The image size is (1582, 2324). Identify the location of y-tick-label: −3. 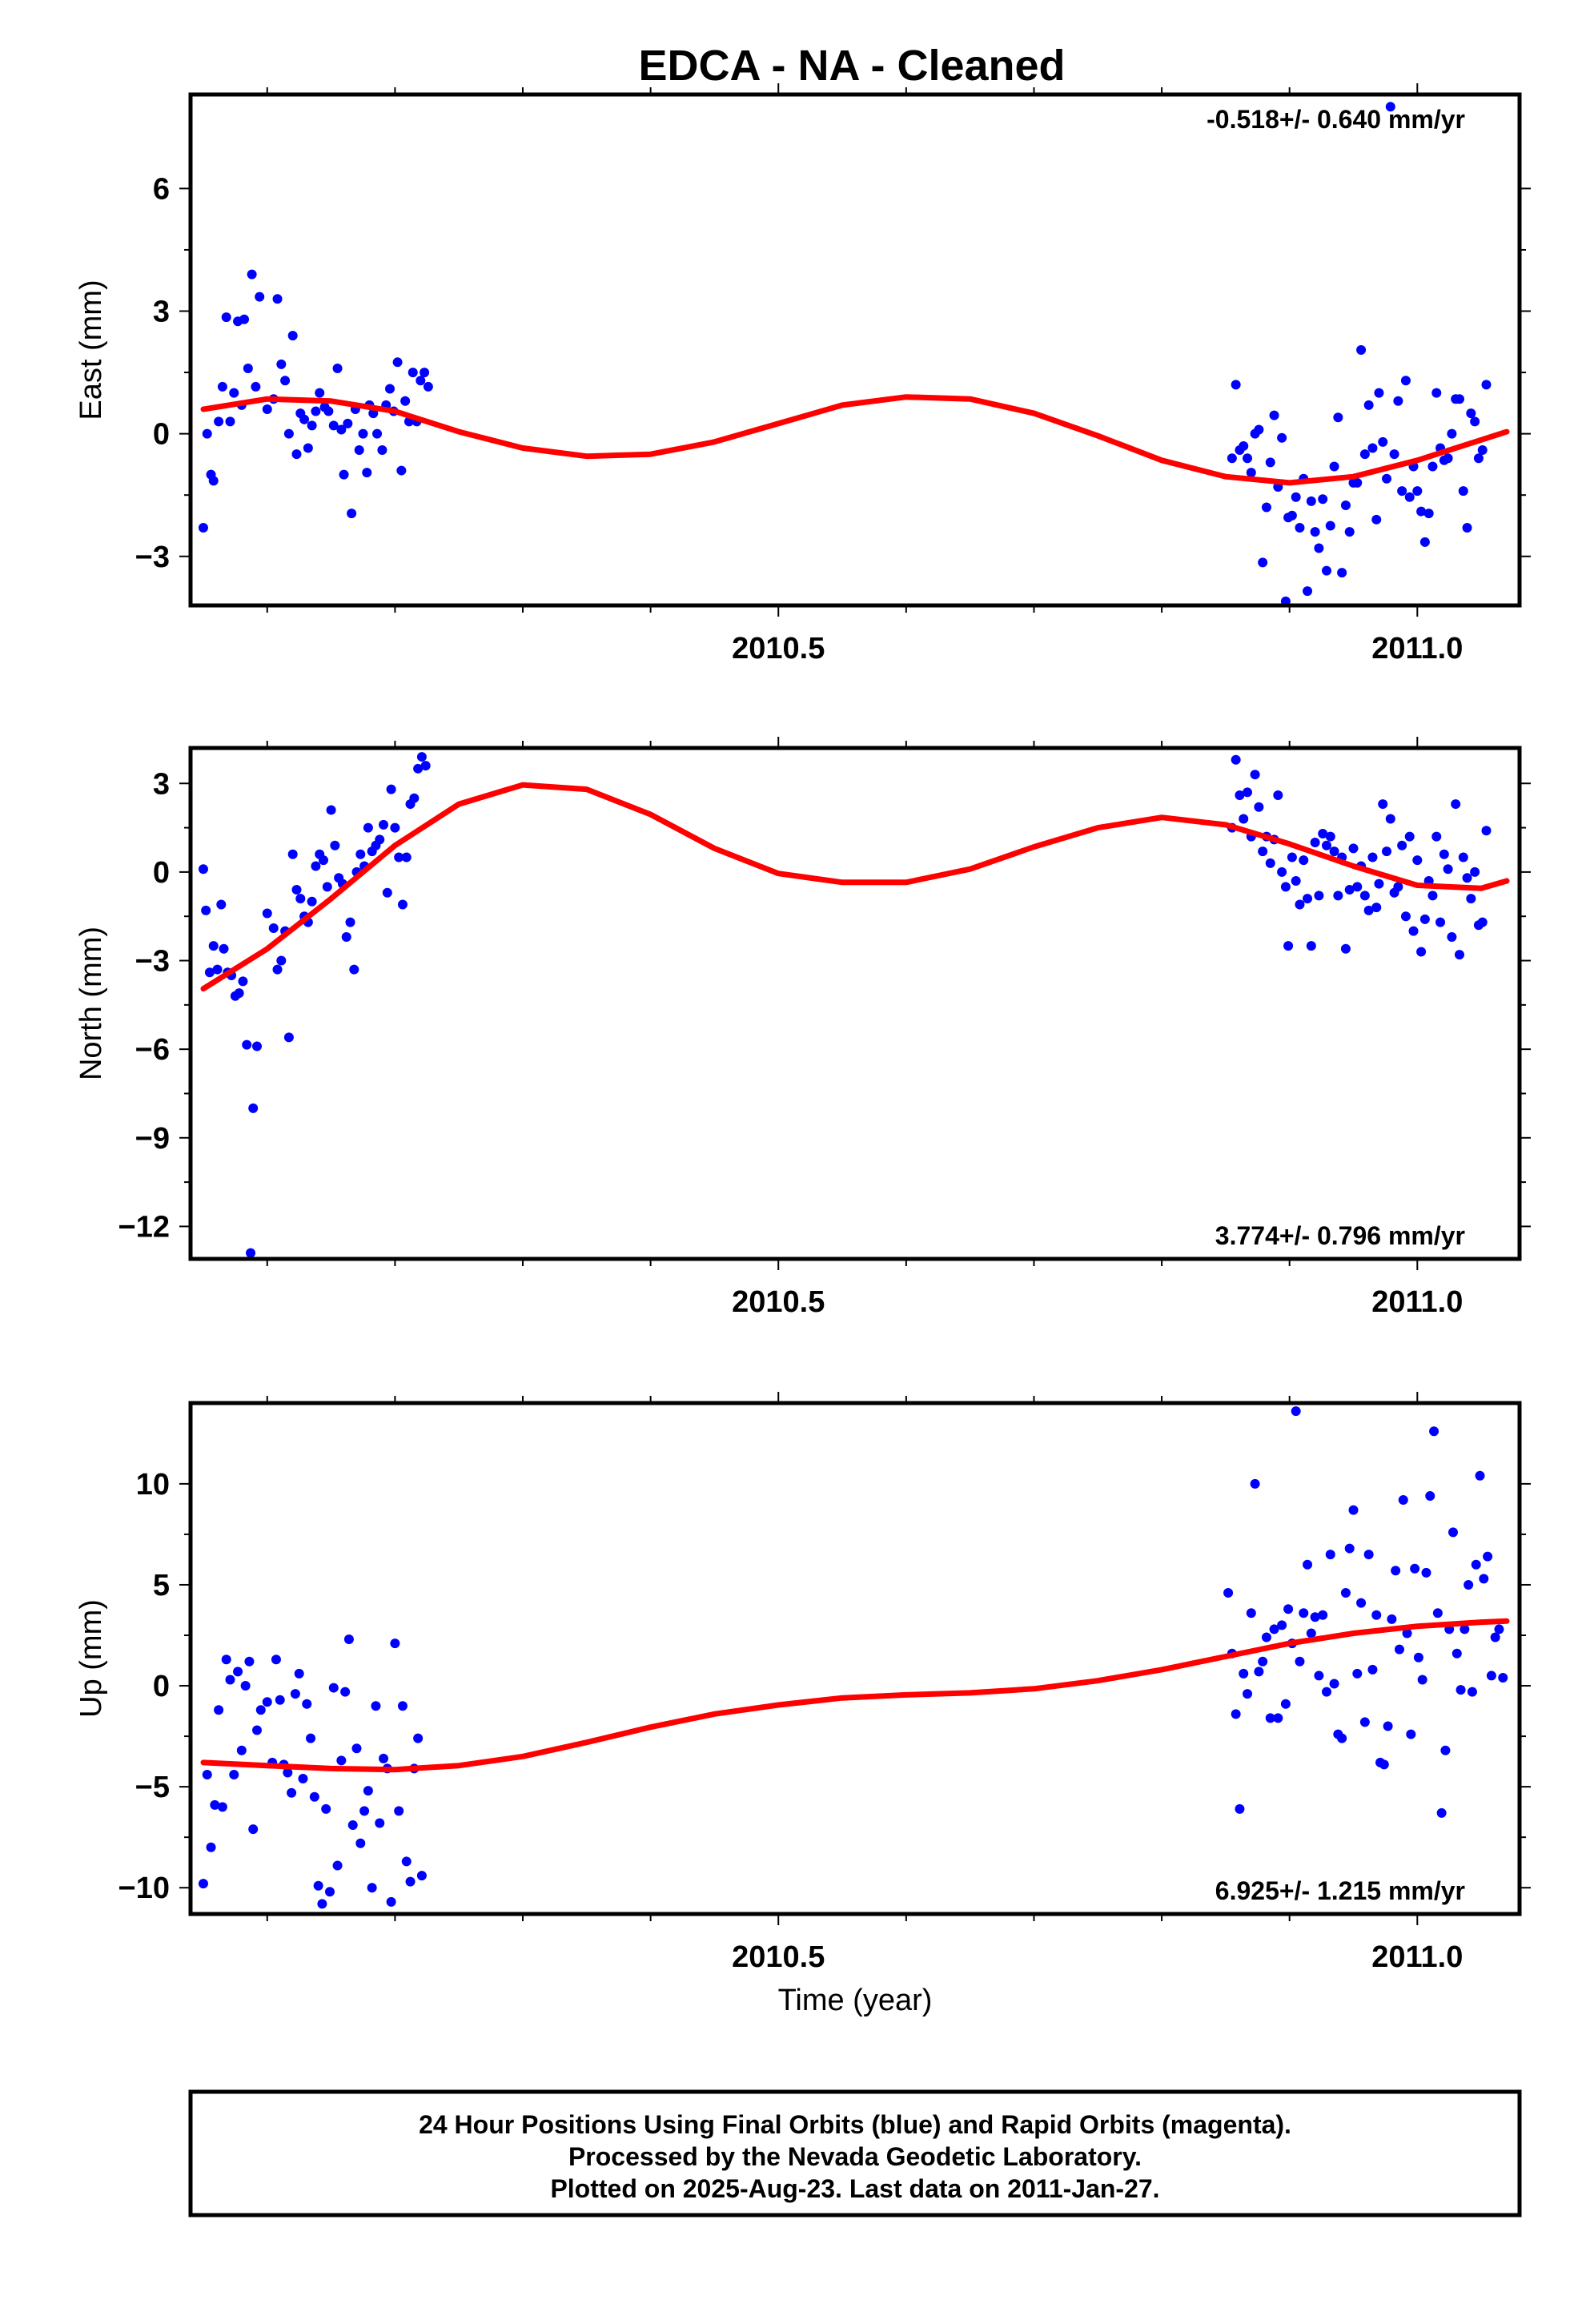
(152, 962).